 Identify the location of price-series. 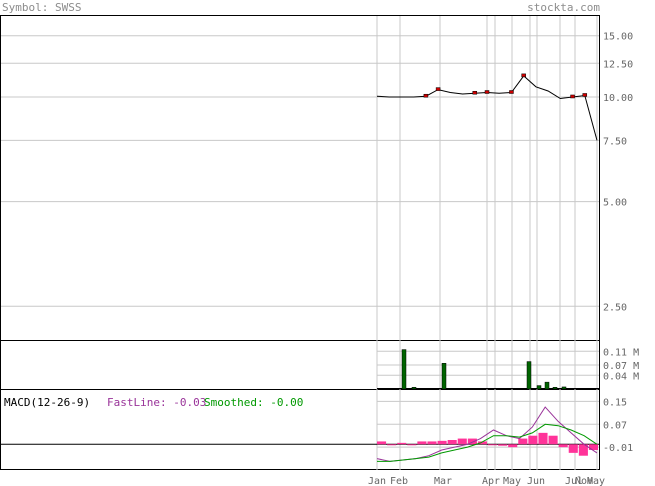
(487, 107).